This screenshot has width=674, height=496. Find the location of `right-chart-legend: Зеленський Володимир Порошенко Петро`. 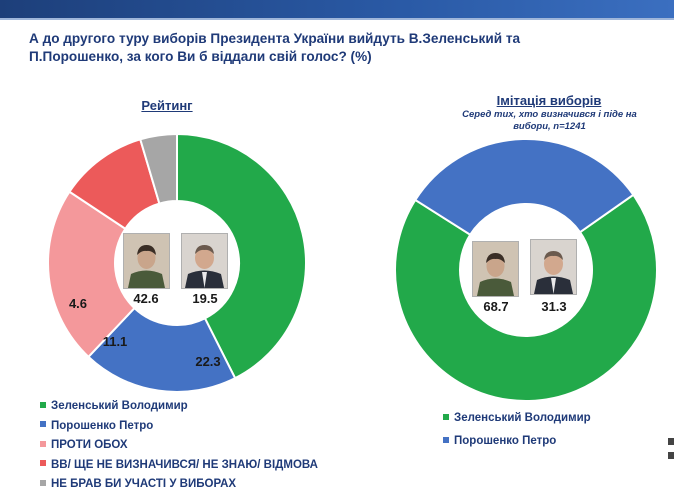

right-chart-legend: Зеленський Володимир Порошенко Петро is located at coordinates (517, 433).